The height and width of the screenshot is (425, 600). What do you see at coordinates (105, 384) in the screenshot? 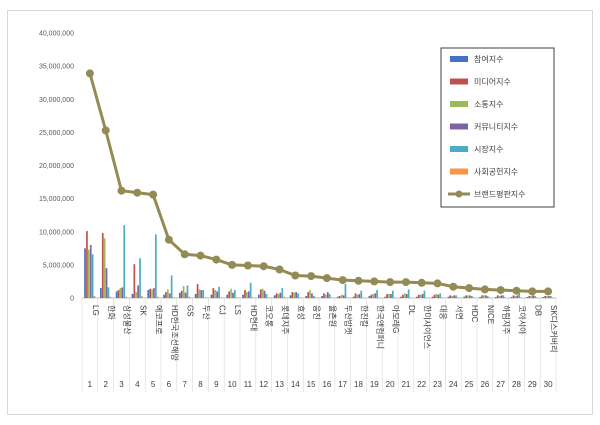
I see `x-rank-label: 2` at bounding box center [105, 384].